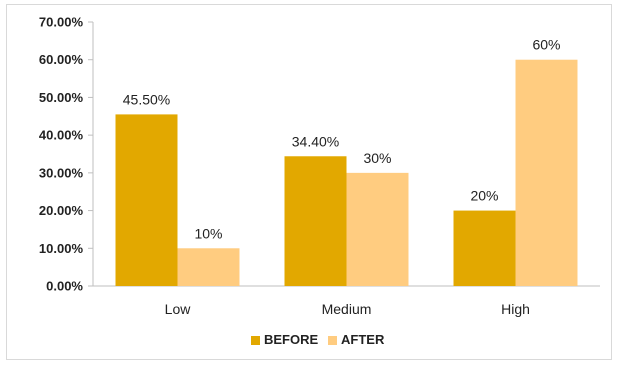 The height and width of the screenshot is (368, 620). Describe the element at coordinates (546, 172) in the screenshot. I see `bar-after-high` at that location.